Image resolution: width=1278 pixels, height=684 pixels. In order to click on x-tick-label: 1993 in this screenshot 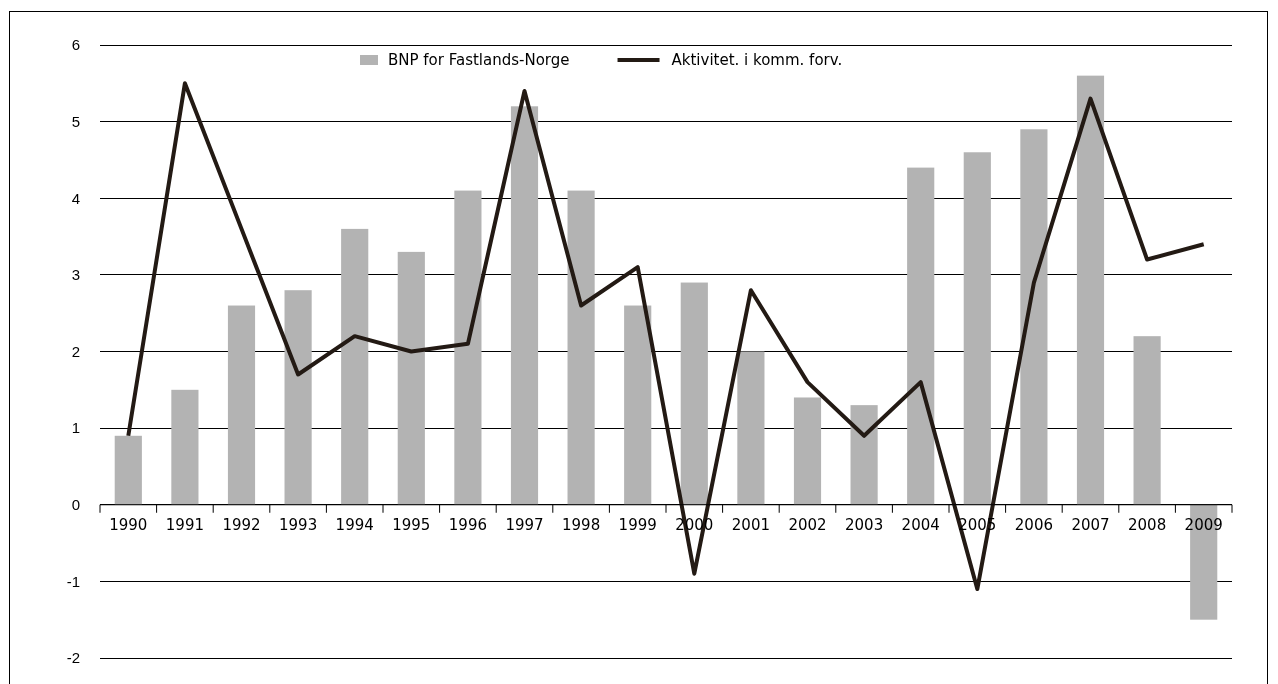, I will do `click(298, 524)`.